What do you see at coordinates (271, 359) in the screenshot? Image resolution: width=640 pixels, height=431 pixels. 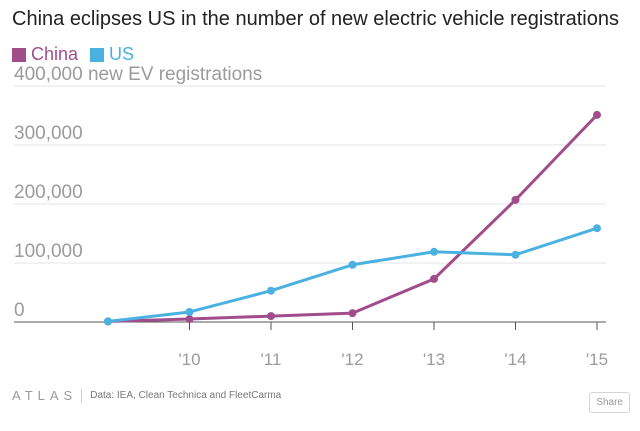 I see `x-tick-label: '11` at bounding box center [271, 359].